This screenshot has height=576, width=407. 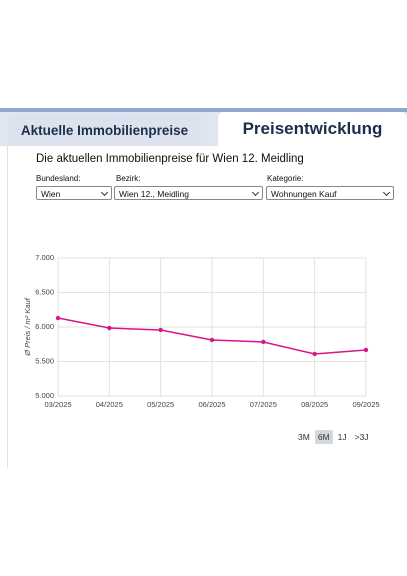 I want to click on range-button: 3M, so click(x=304, y=437).